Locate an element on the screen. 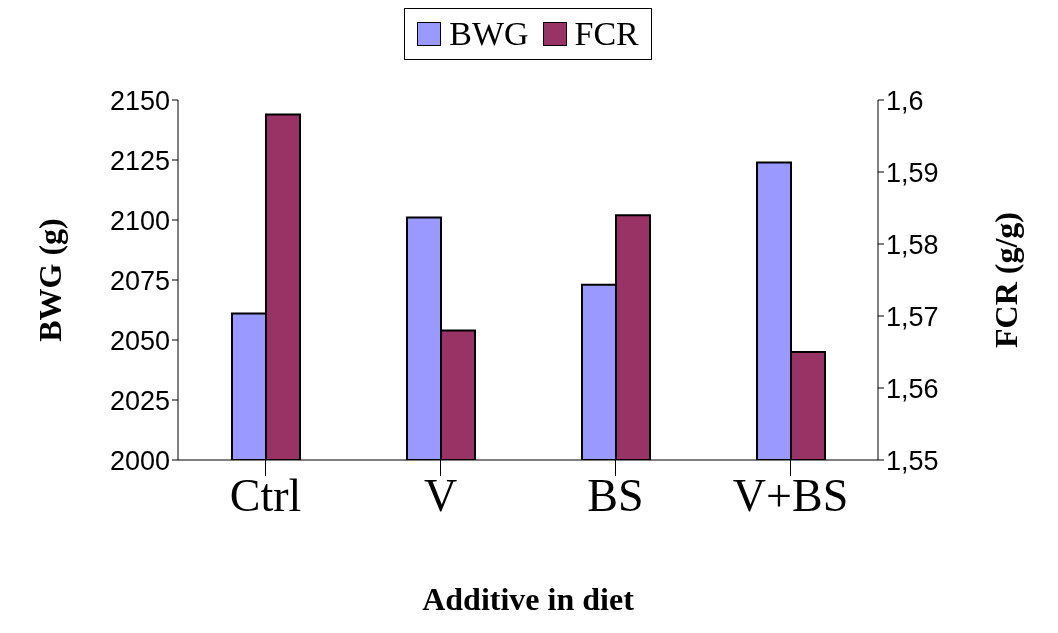 This screenshot has height=633, width=1058. y-tick-label: 2150 is located at coordinates (139, 100).